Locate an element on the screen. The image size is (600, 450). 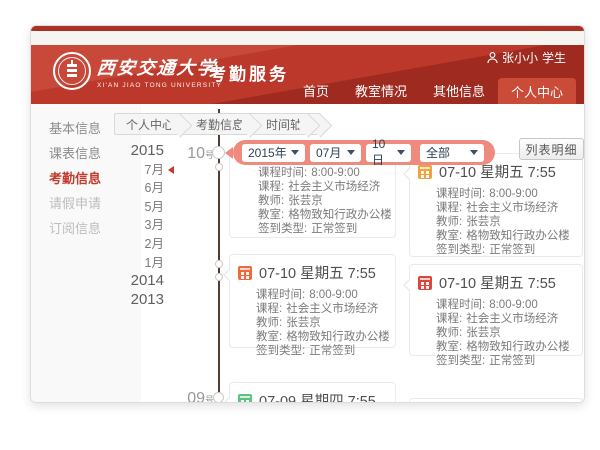
filter-bar: 2015年 07月 10日 全部 is located at coordinates (360, 152).